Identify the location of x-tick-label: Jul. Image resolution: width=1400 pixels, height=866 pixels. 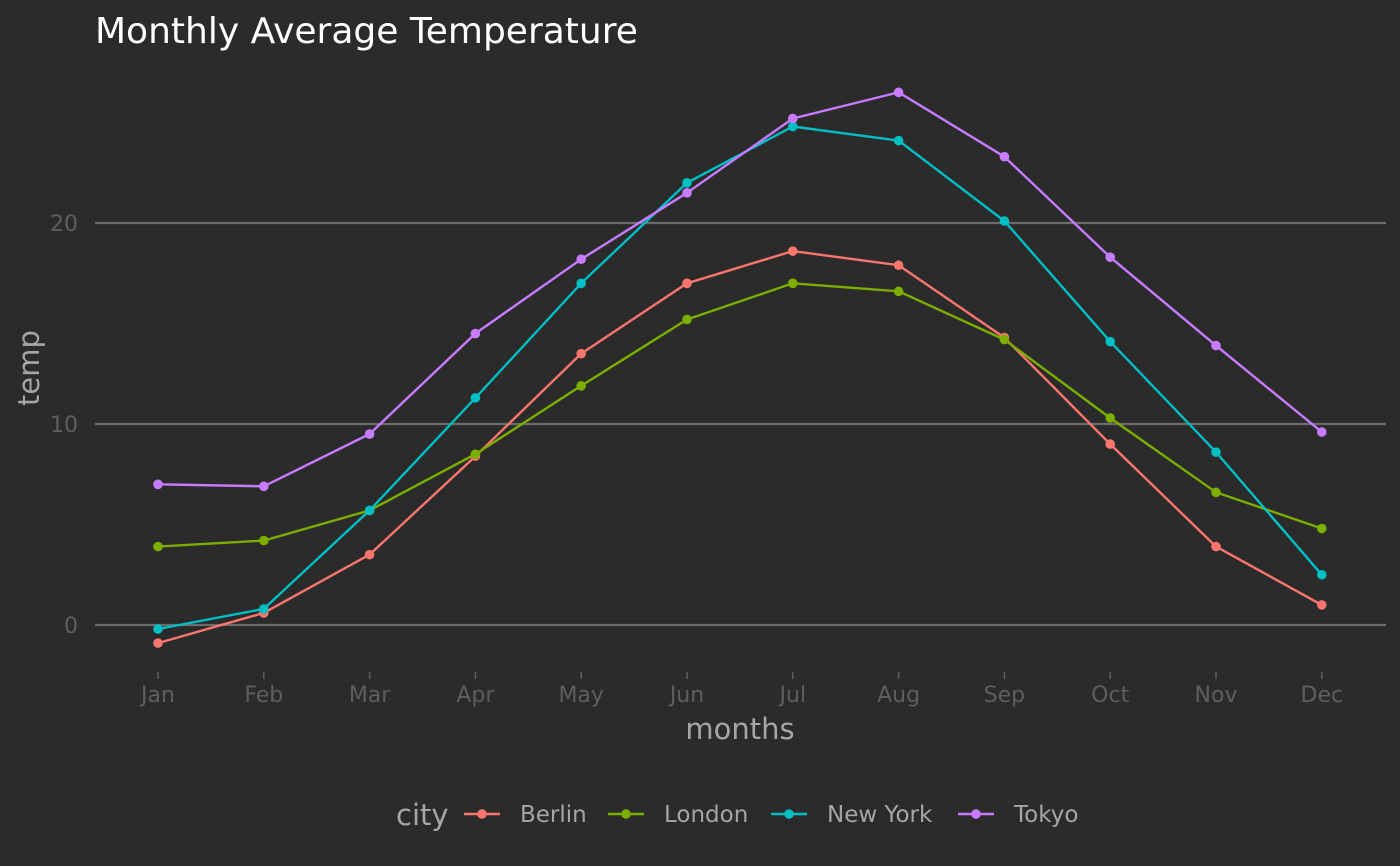
(792, 695).